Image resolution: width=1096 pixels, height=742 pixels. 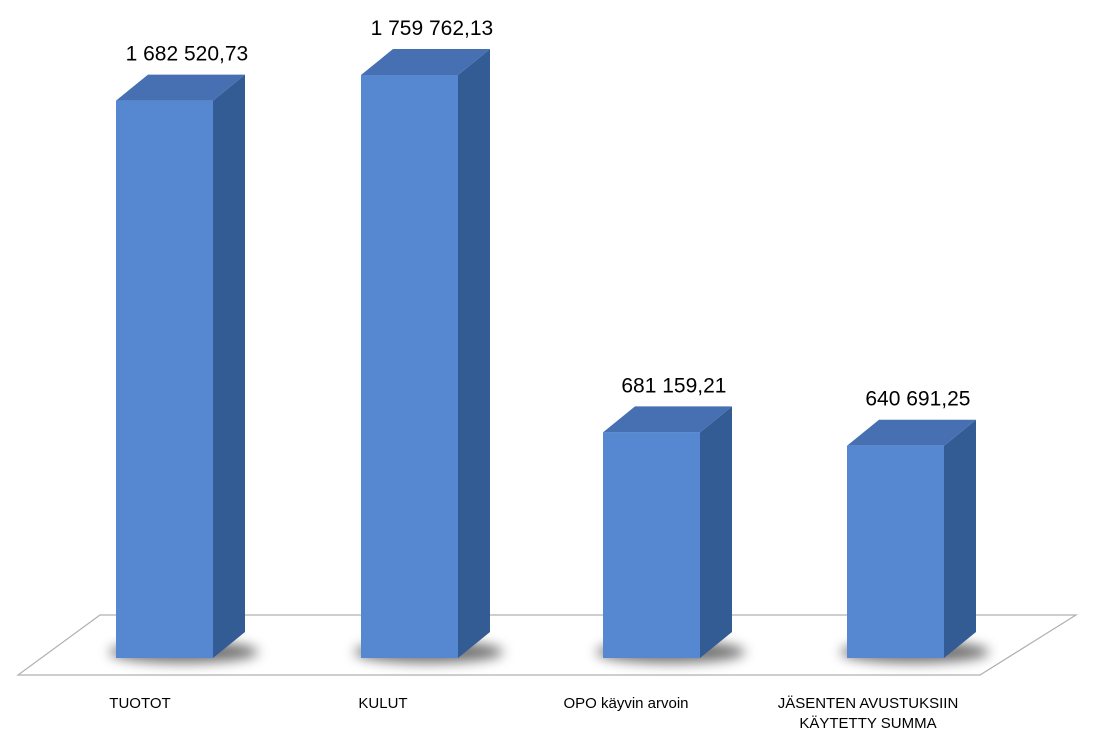 I want to click on bar-value-label: 681 159,21, so click(x=673, y=385).